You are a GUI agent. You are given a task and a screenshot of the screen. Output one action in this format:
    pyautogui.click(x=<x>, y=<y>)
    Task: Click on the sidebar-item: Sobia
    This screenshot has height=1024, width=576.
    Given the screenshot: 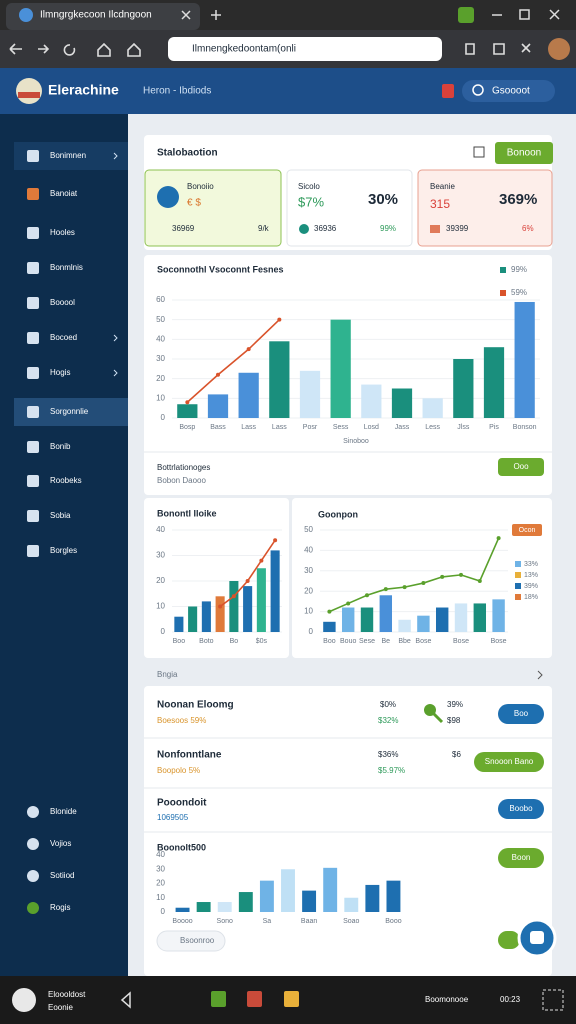 What is the action you would take?
    pyautogui.click(x=60, y=515)
    